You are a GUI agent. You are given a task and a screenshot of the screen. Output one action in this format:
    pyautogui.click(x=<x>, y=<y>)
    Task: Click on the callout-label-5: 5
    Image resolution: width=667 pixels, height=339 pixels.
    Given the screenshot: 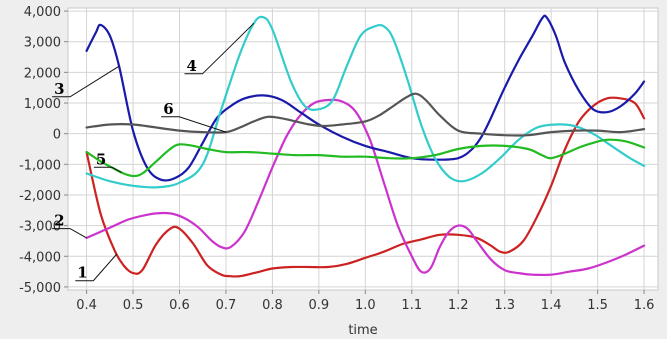 What is the action you would take?
    pyautogui.click(x=101, y=159)
    